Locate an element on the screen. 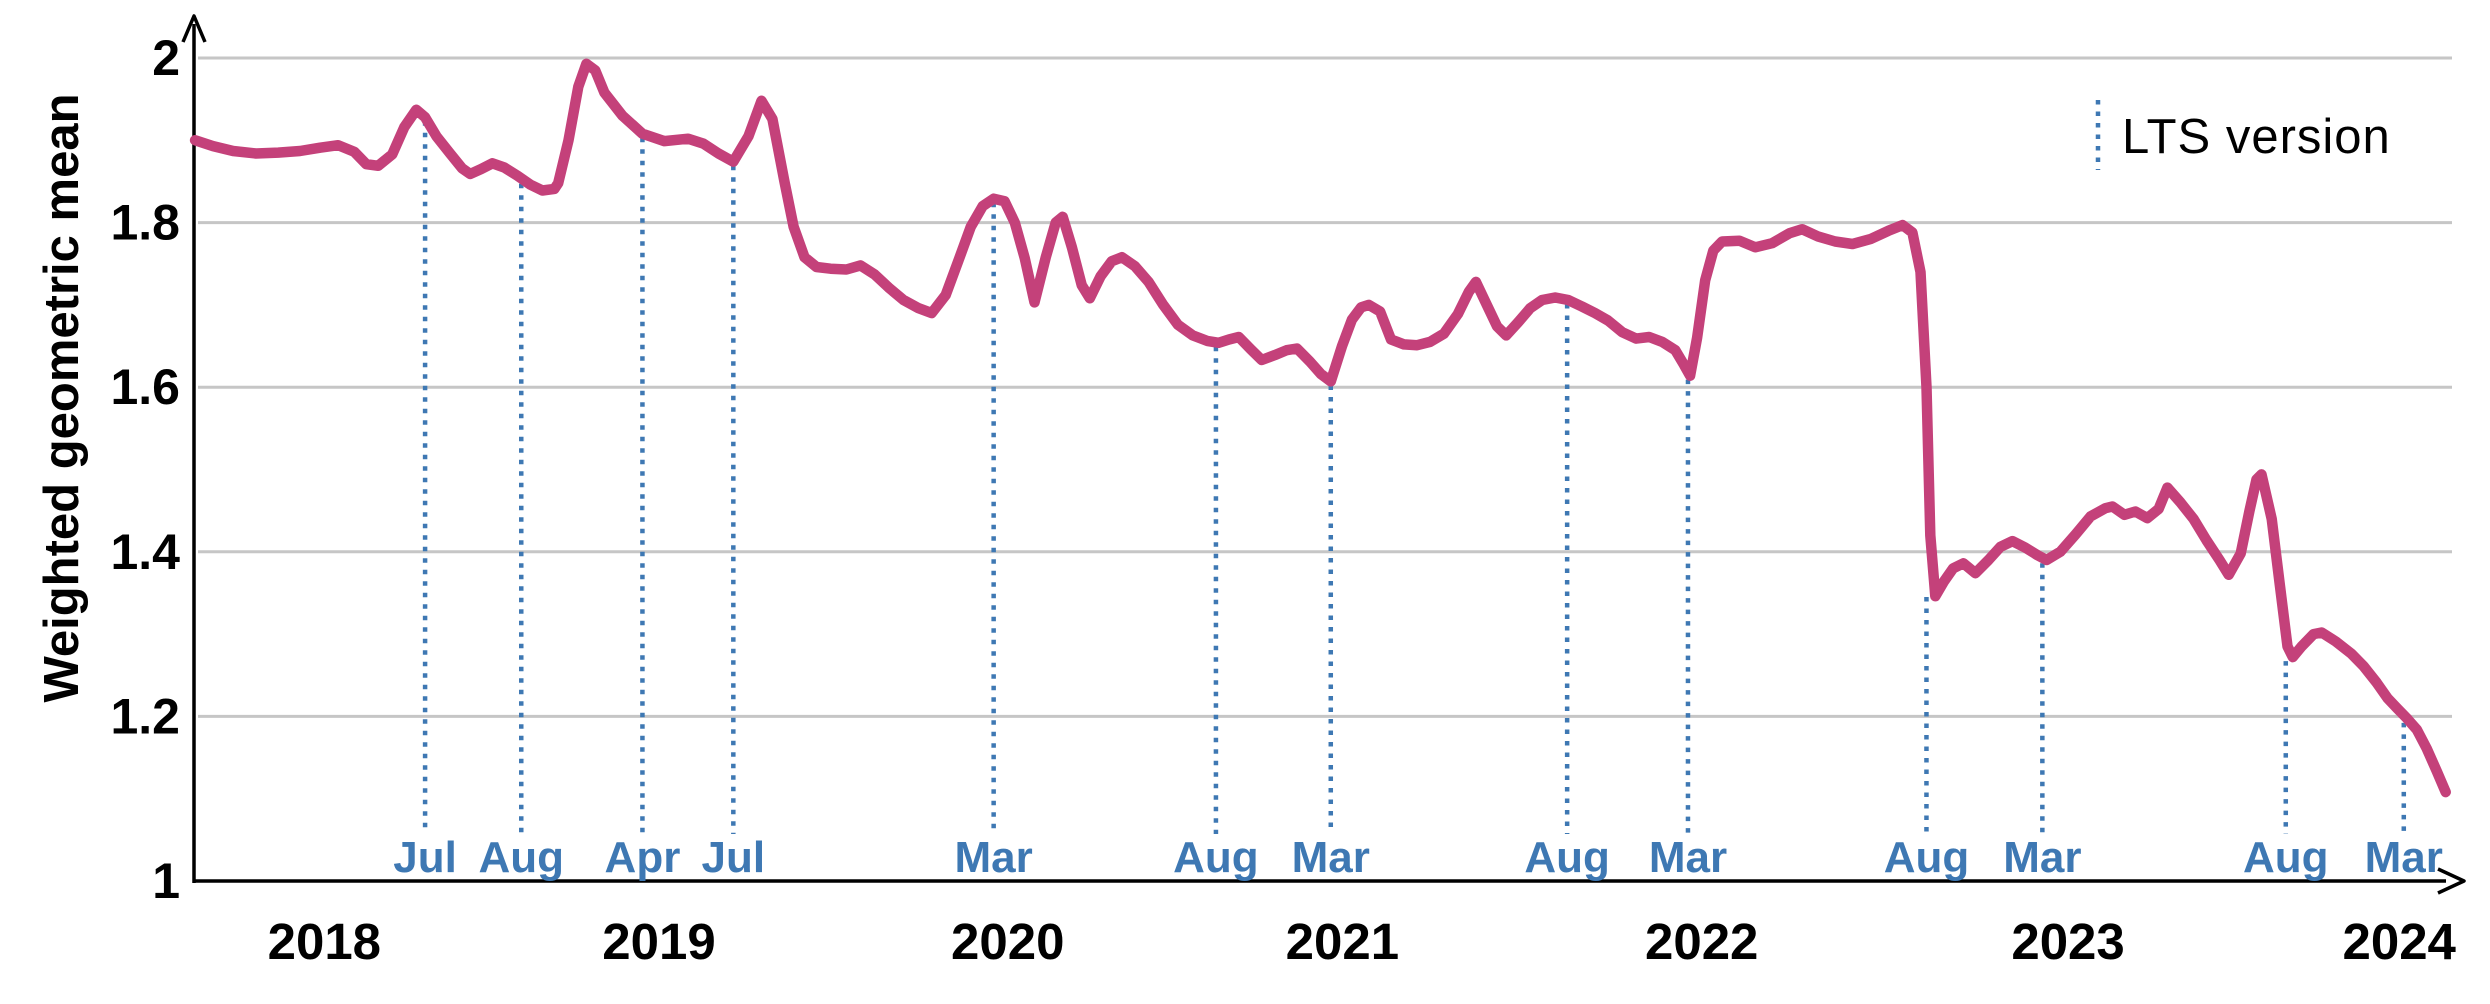 The width and height of the screenshot is (2490, 1004). y-axis-title: Weighted geometric mean is located at coordinates (62, 397).